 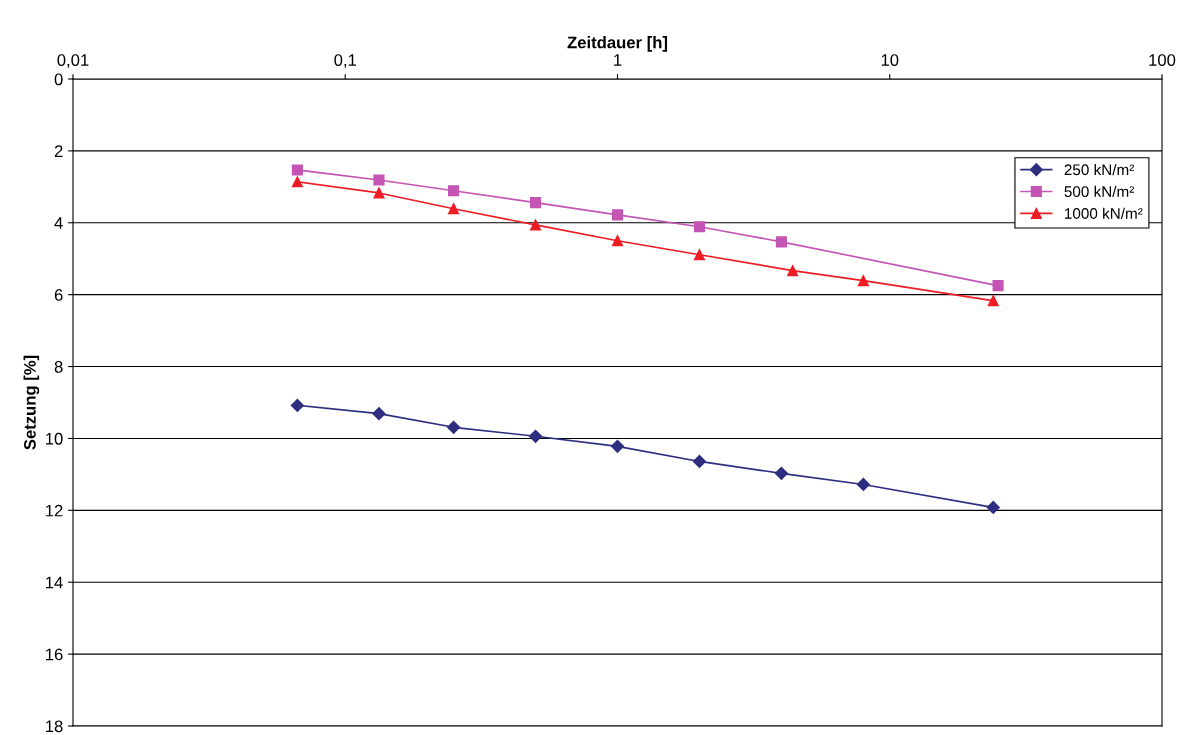 I want to click on legend-label: 1000 kN/m², so click(x=1104, y=213).